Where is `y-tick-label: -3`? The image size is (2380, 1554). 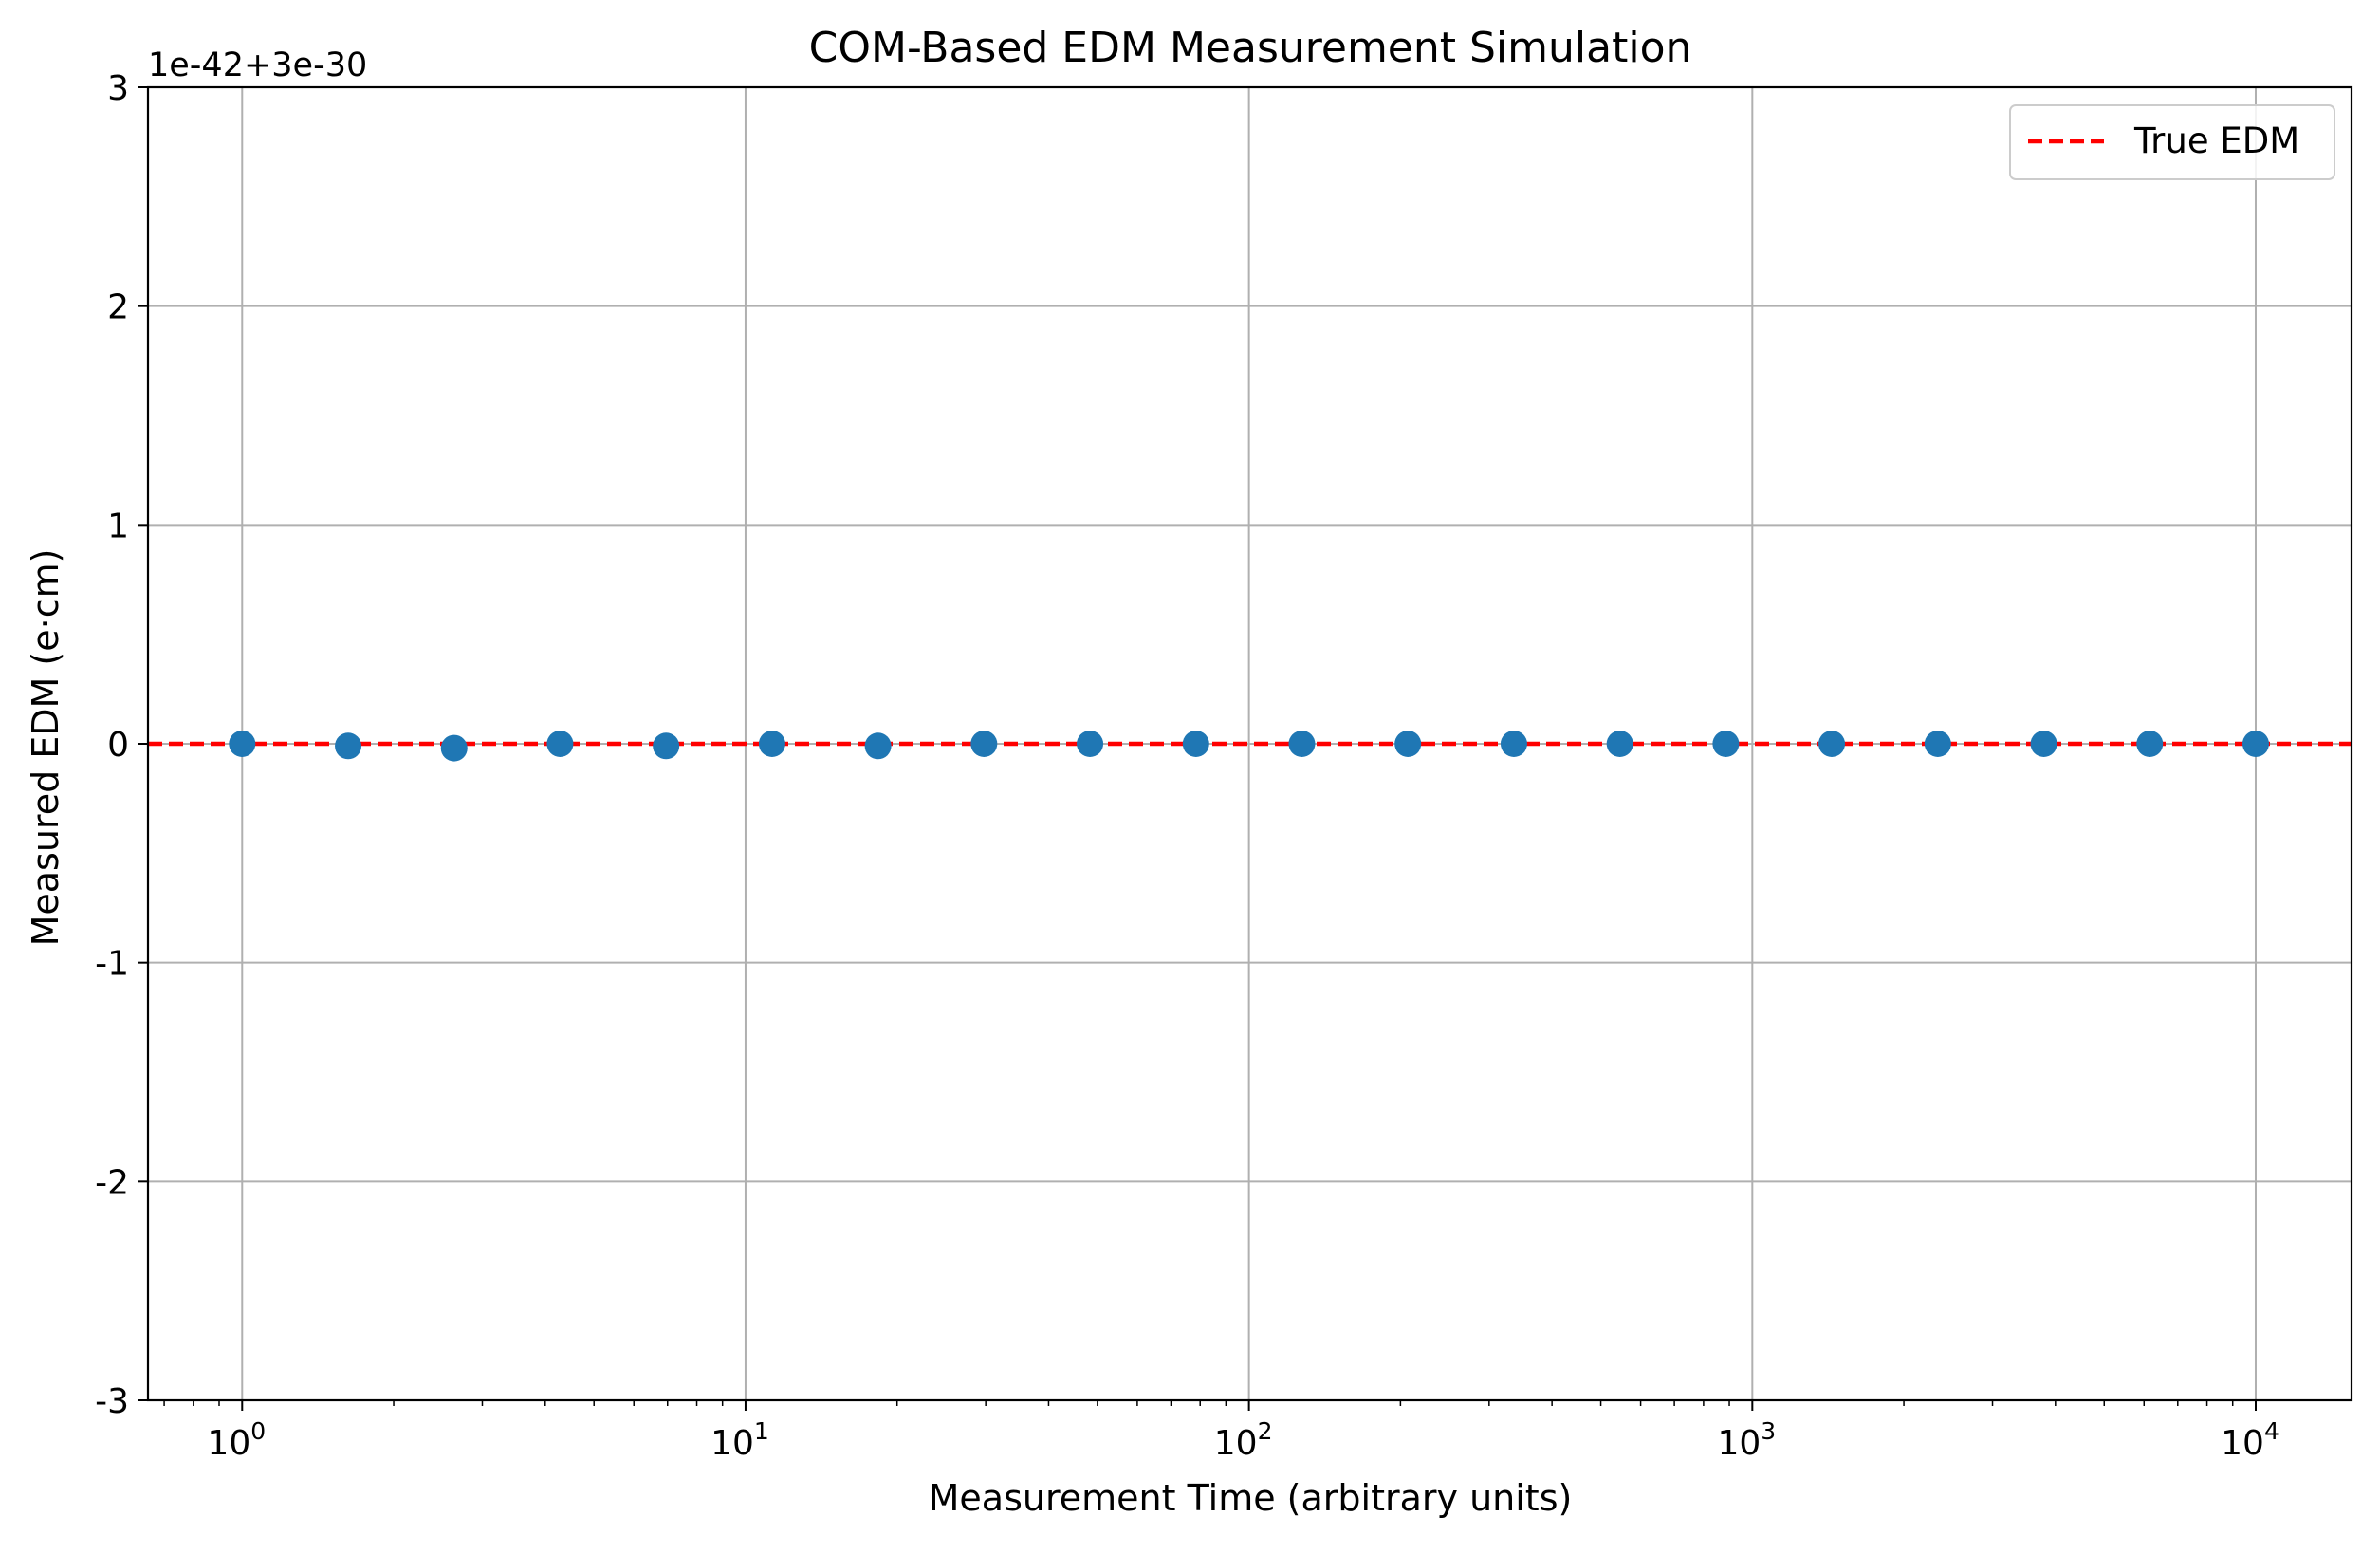
y-tick-label: -3 is located at coordinates (112, 1401).